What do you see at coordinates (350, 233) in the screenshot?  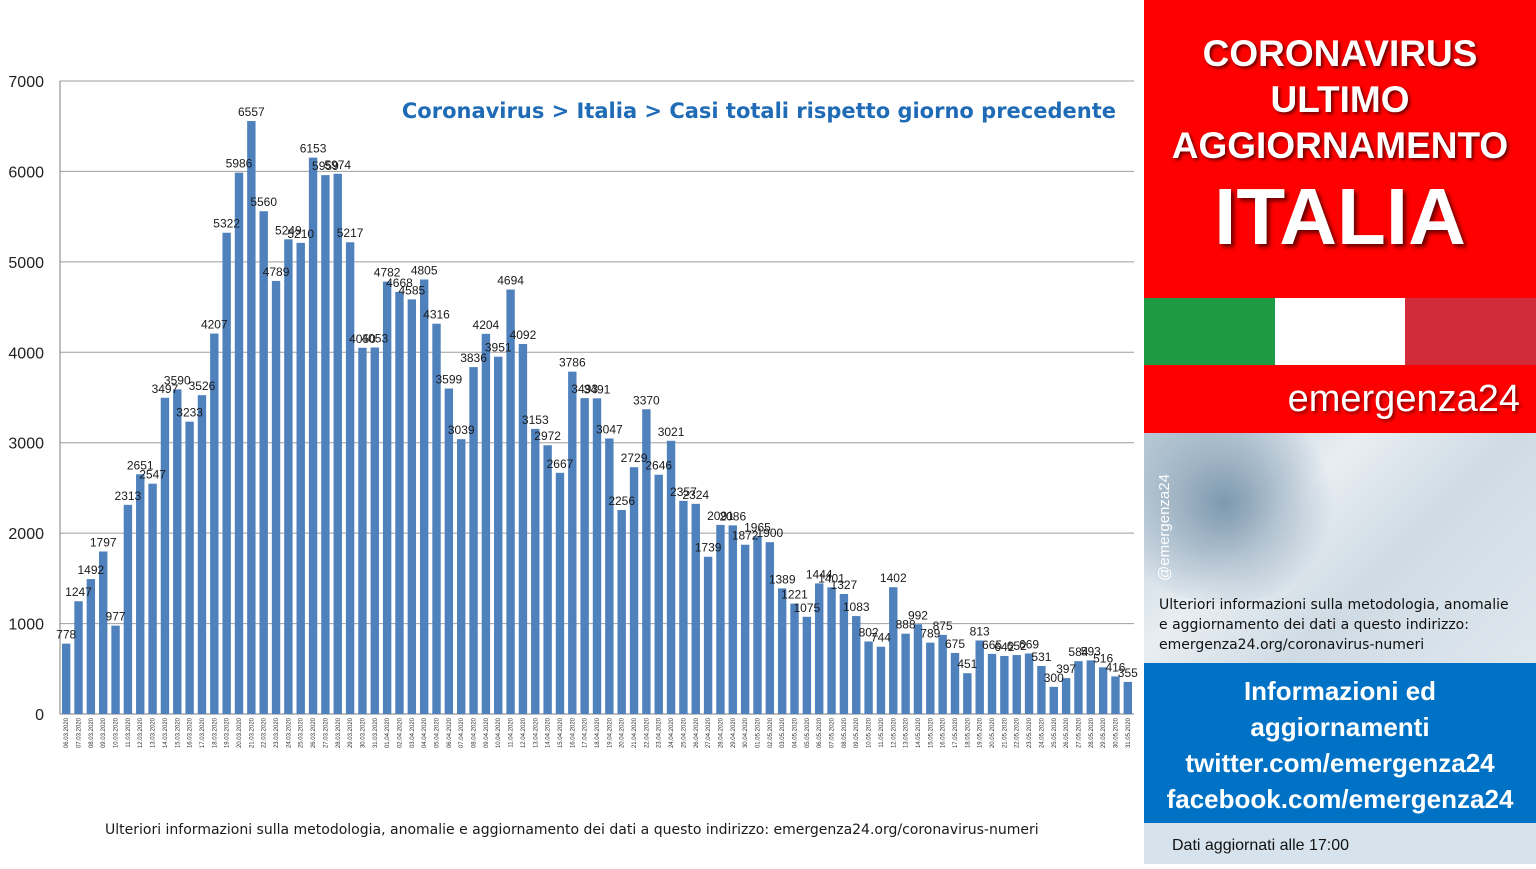 I see `data-label: 5217` at bounding box center [350, 233].